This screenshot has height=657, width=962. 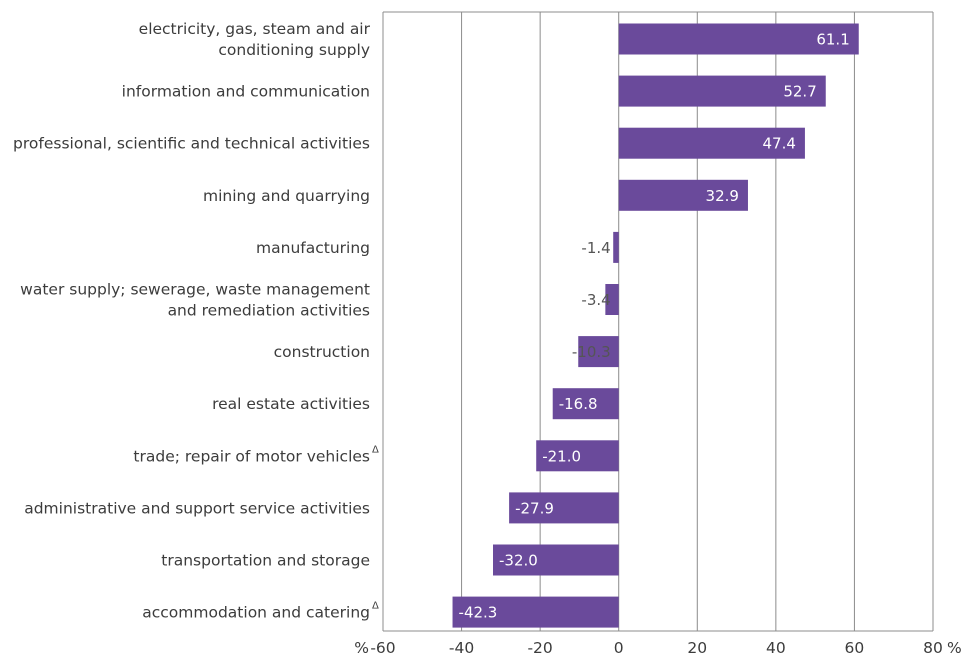 What do you see at coordinates (776, 648) in the screenshot?
I see `x-tick-label-5: 40` at bounding box center [776, 648].